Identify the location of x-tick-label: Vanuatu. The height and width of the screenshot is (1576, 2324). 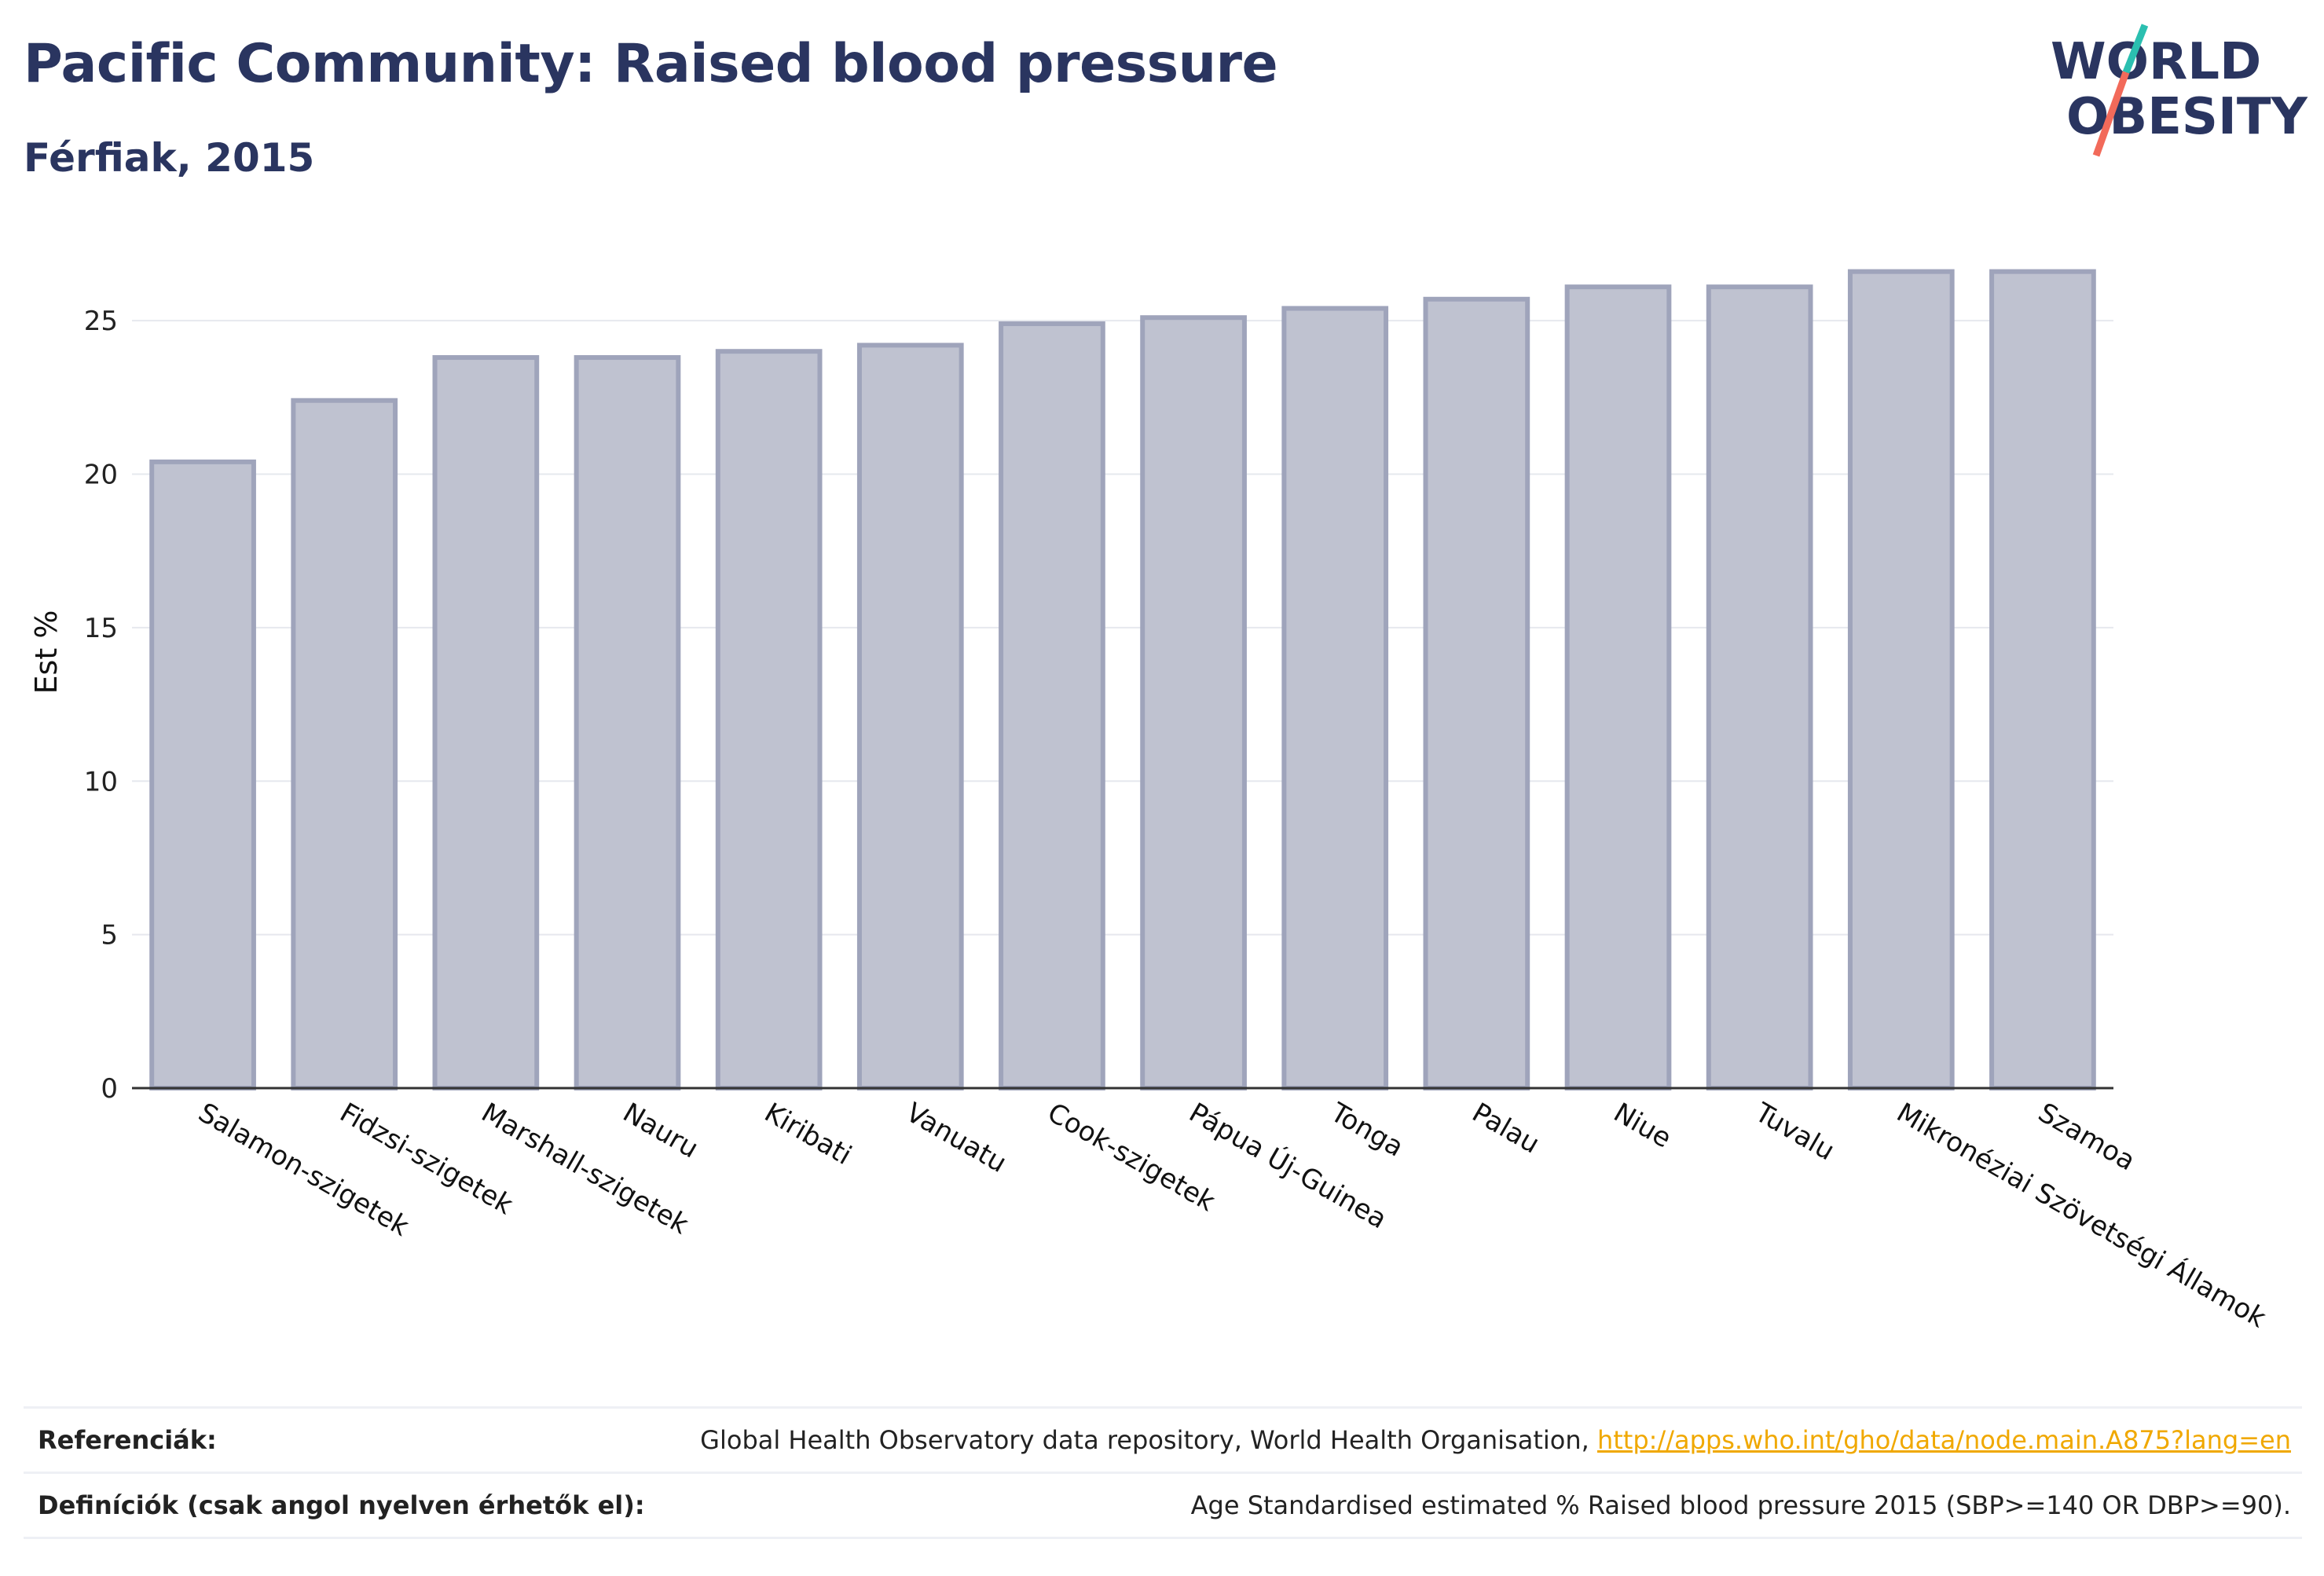
(955, 1138).